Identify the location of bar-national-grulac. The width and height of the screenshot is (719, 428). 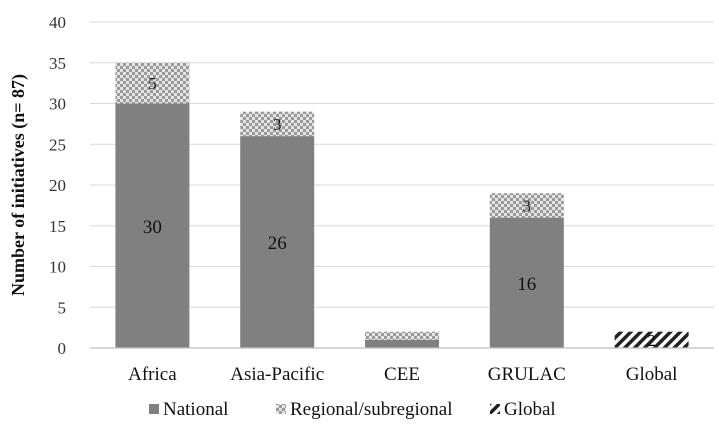
(526, 282).